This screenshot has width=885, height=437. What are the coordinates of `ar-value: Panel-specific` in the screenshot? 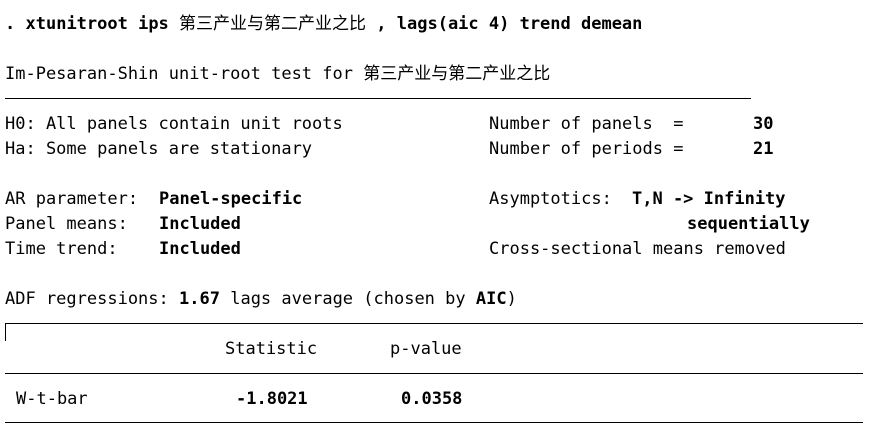 It's located at (231, 199).